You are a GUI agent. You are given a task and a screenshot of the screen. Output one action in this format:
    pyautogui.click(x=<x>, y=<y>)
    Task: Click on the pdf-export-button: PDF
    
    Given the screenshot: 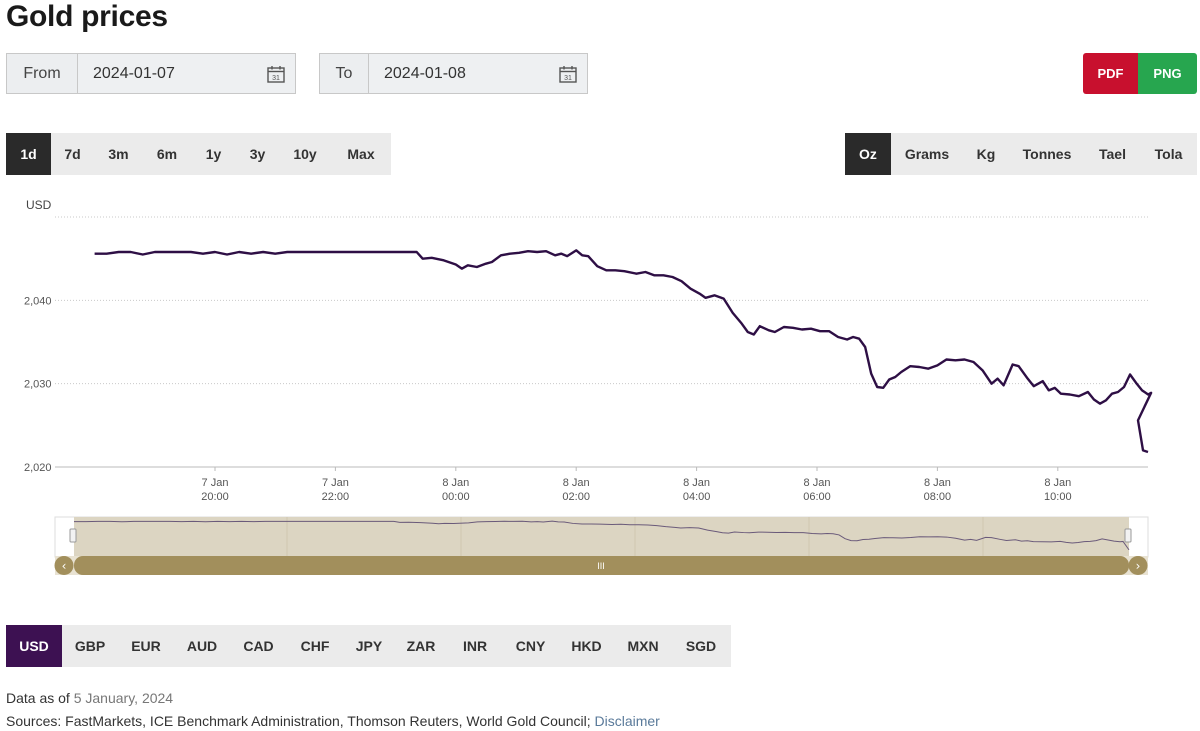 What is the action you would take?
    pyautogui.click(x=1110, y=73)
    